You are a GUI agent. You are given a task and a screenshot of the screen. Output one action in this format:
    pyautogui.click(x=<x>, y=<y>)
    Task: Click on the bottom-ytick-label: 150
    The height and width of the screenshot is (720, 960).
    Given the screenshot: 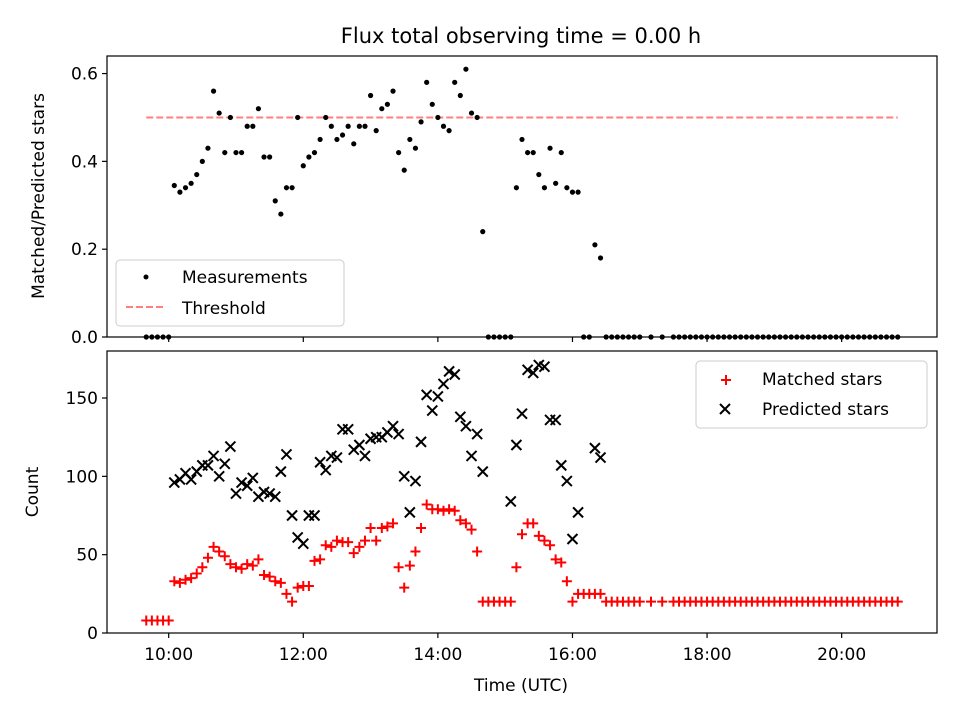 What is the action you would take?
    pyautogui.click(x=82, y=399)
    